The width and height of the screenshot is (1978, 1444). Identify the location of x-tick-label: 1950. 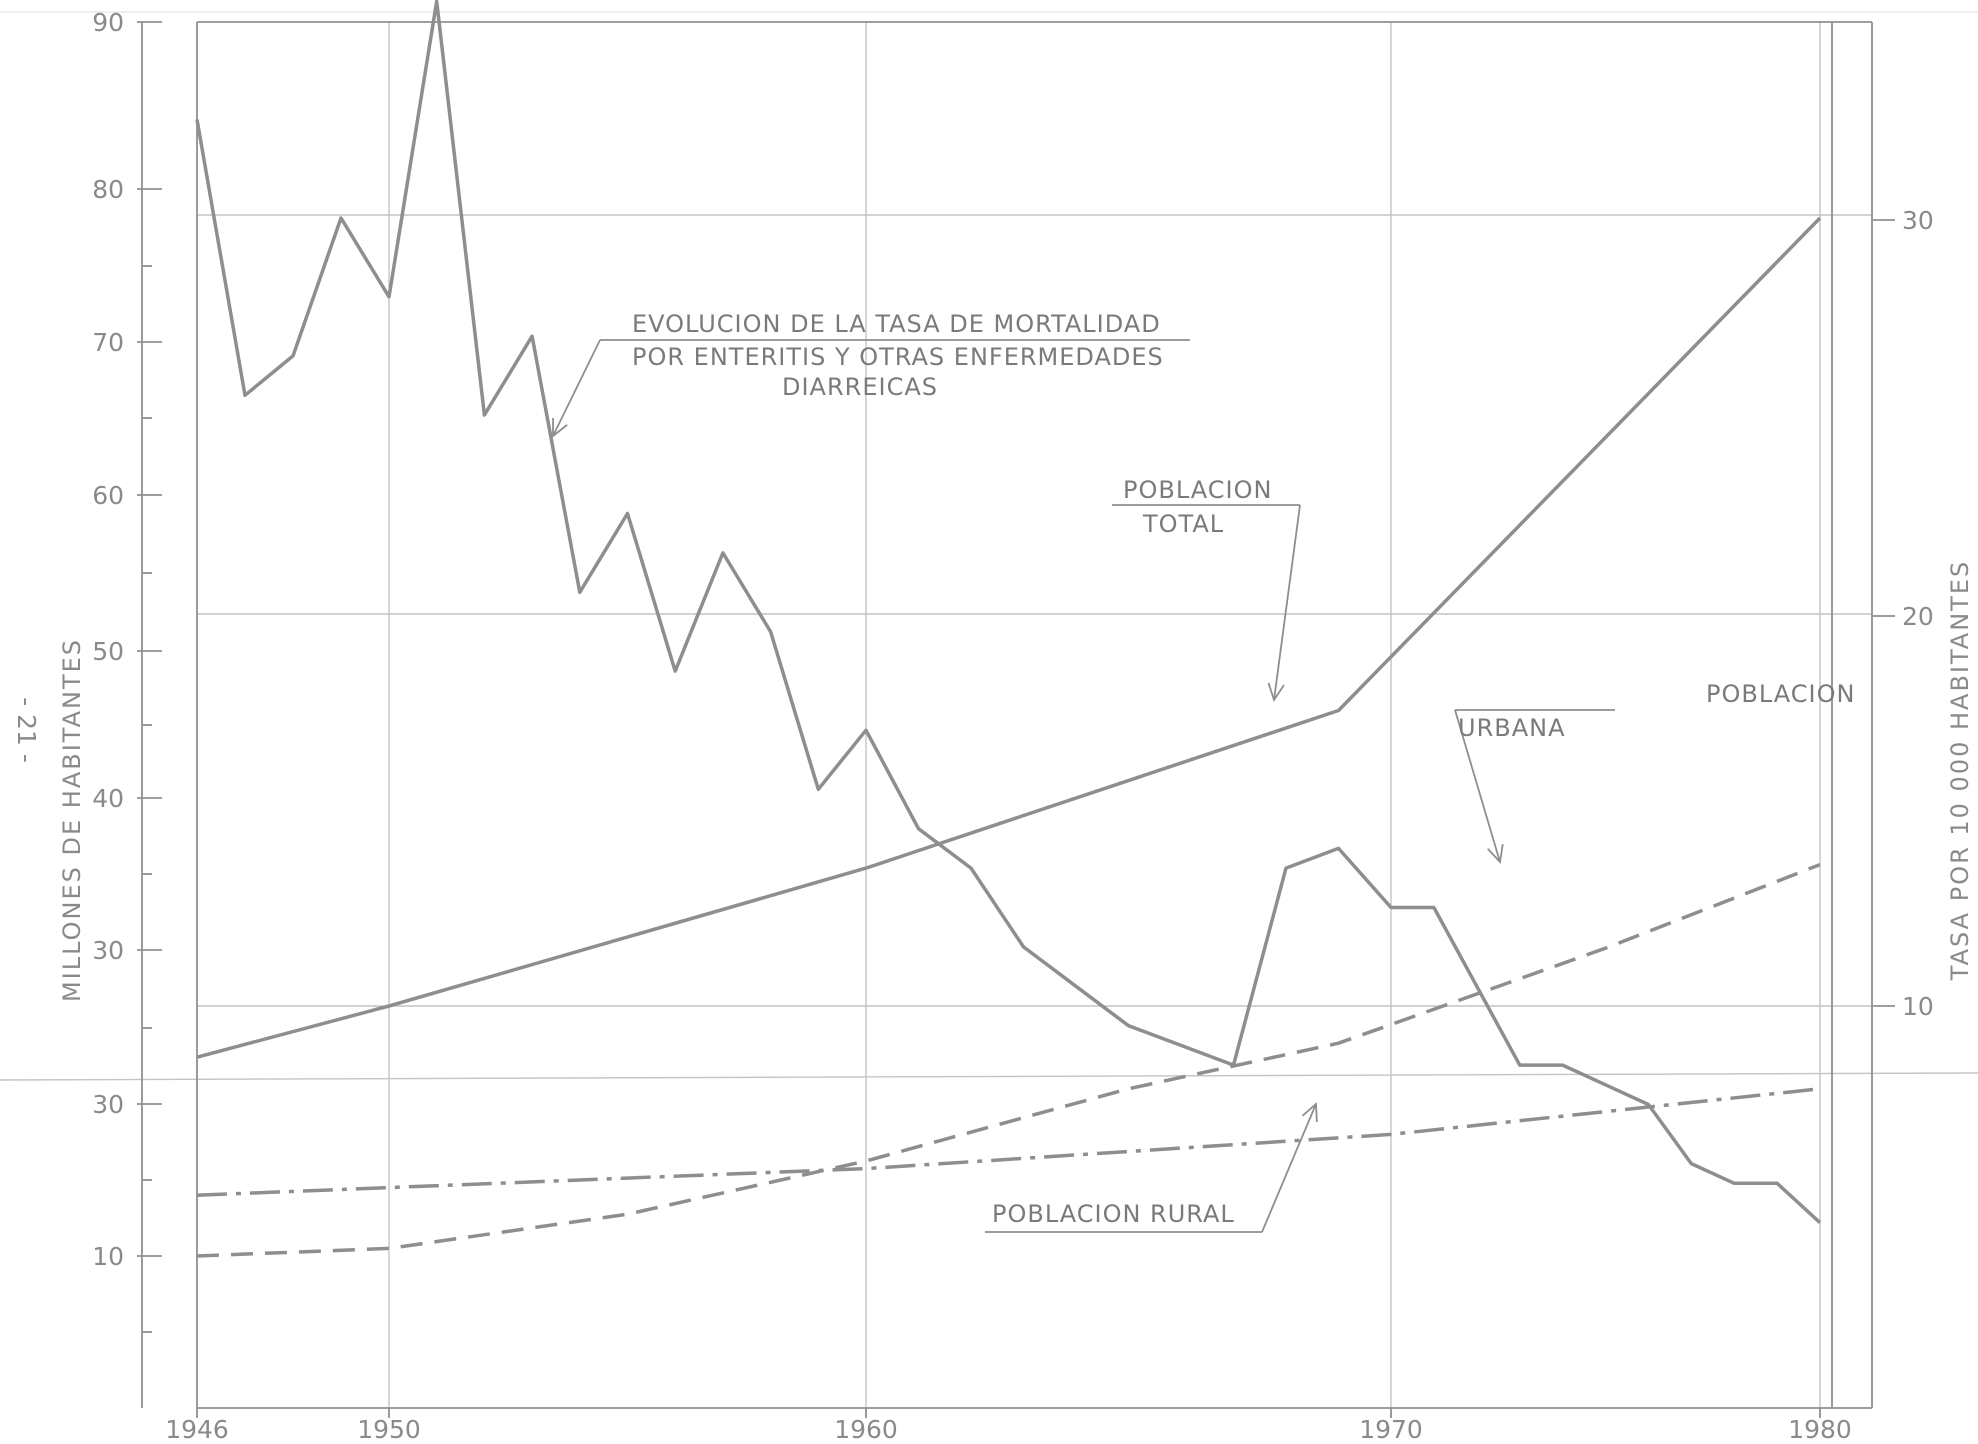
(389, 1429).